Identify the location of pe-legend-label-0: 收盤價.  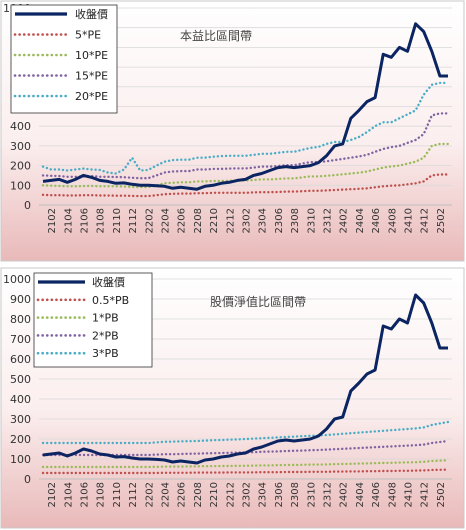
(91, 14).